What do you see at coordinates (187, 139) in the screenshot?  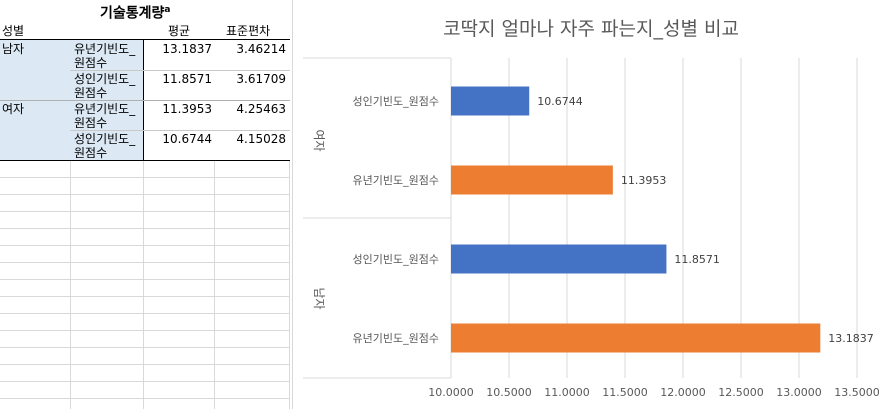 I see `row-mean: 10.6744` at bounding box center [187, 139].